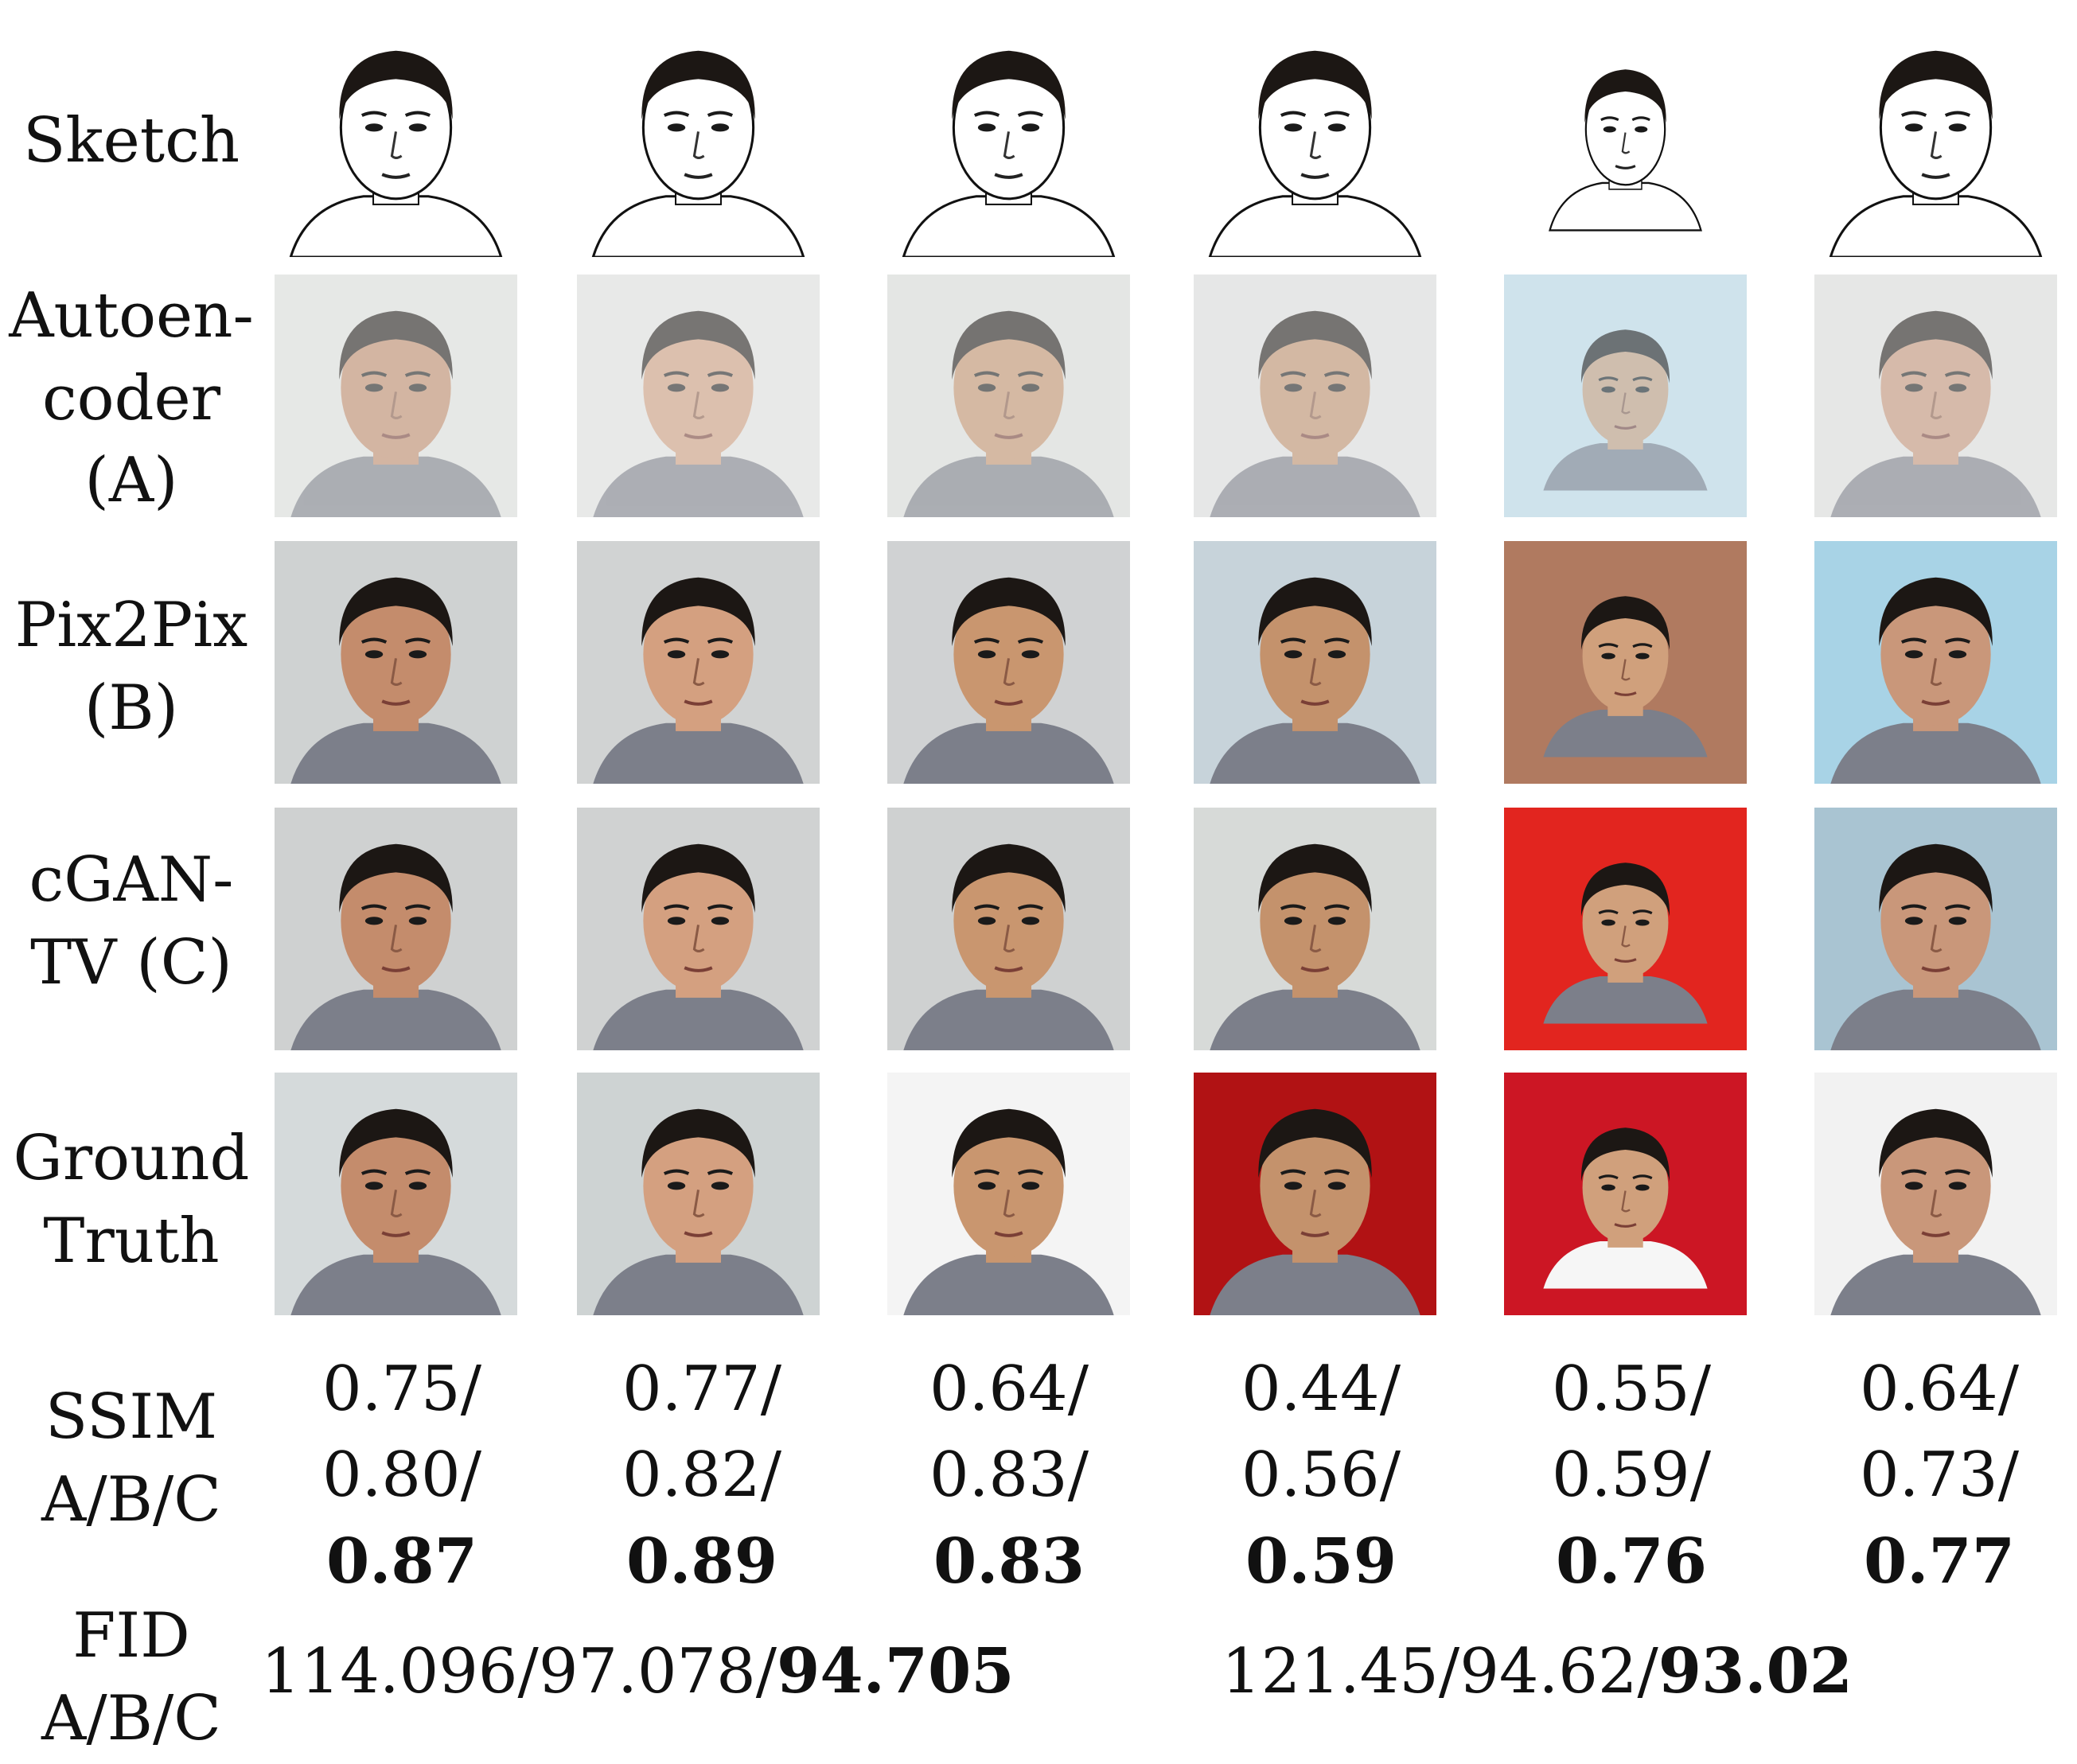  Describe the element at coordinates (402, 1475) in the screenshot. I see `ssim-col-1: 0.75/ 0.80/ 0.87` at that location.